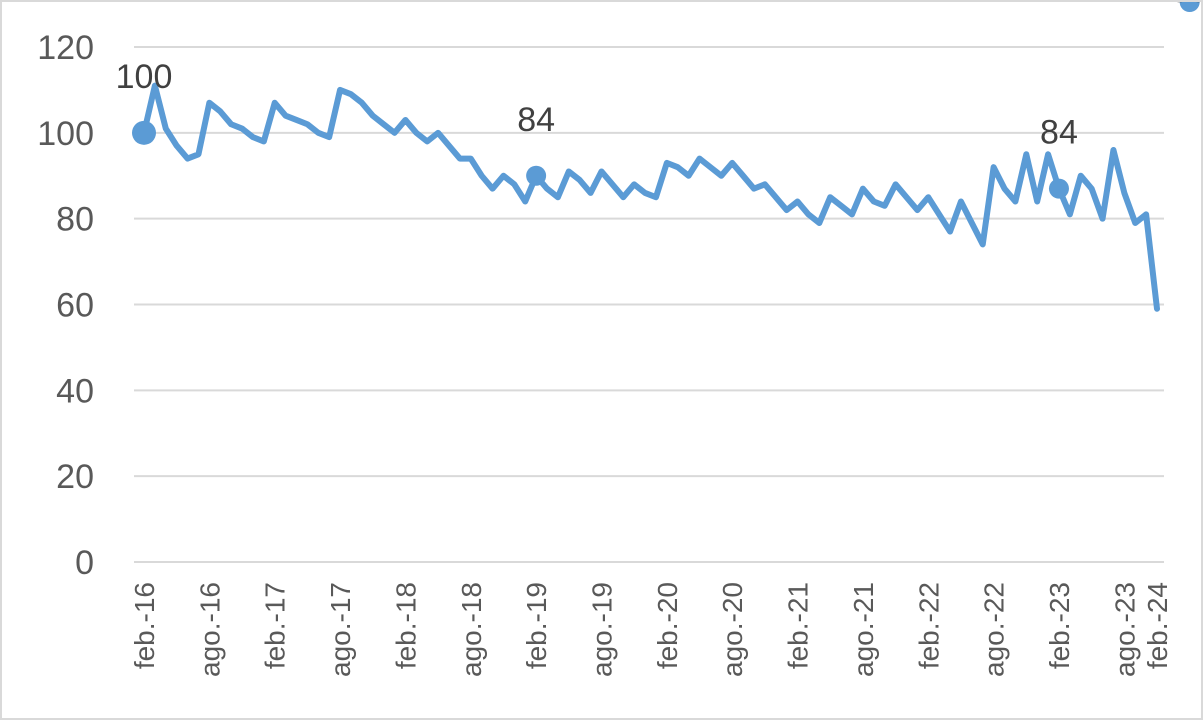 The height and width of the screenshot is (720, 1203). Describe the element at coordinates (84, 563) in the screenshot. I see `y-tick-label: 0` at that location.